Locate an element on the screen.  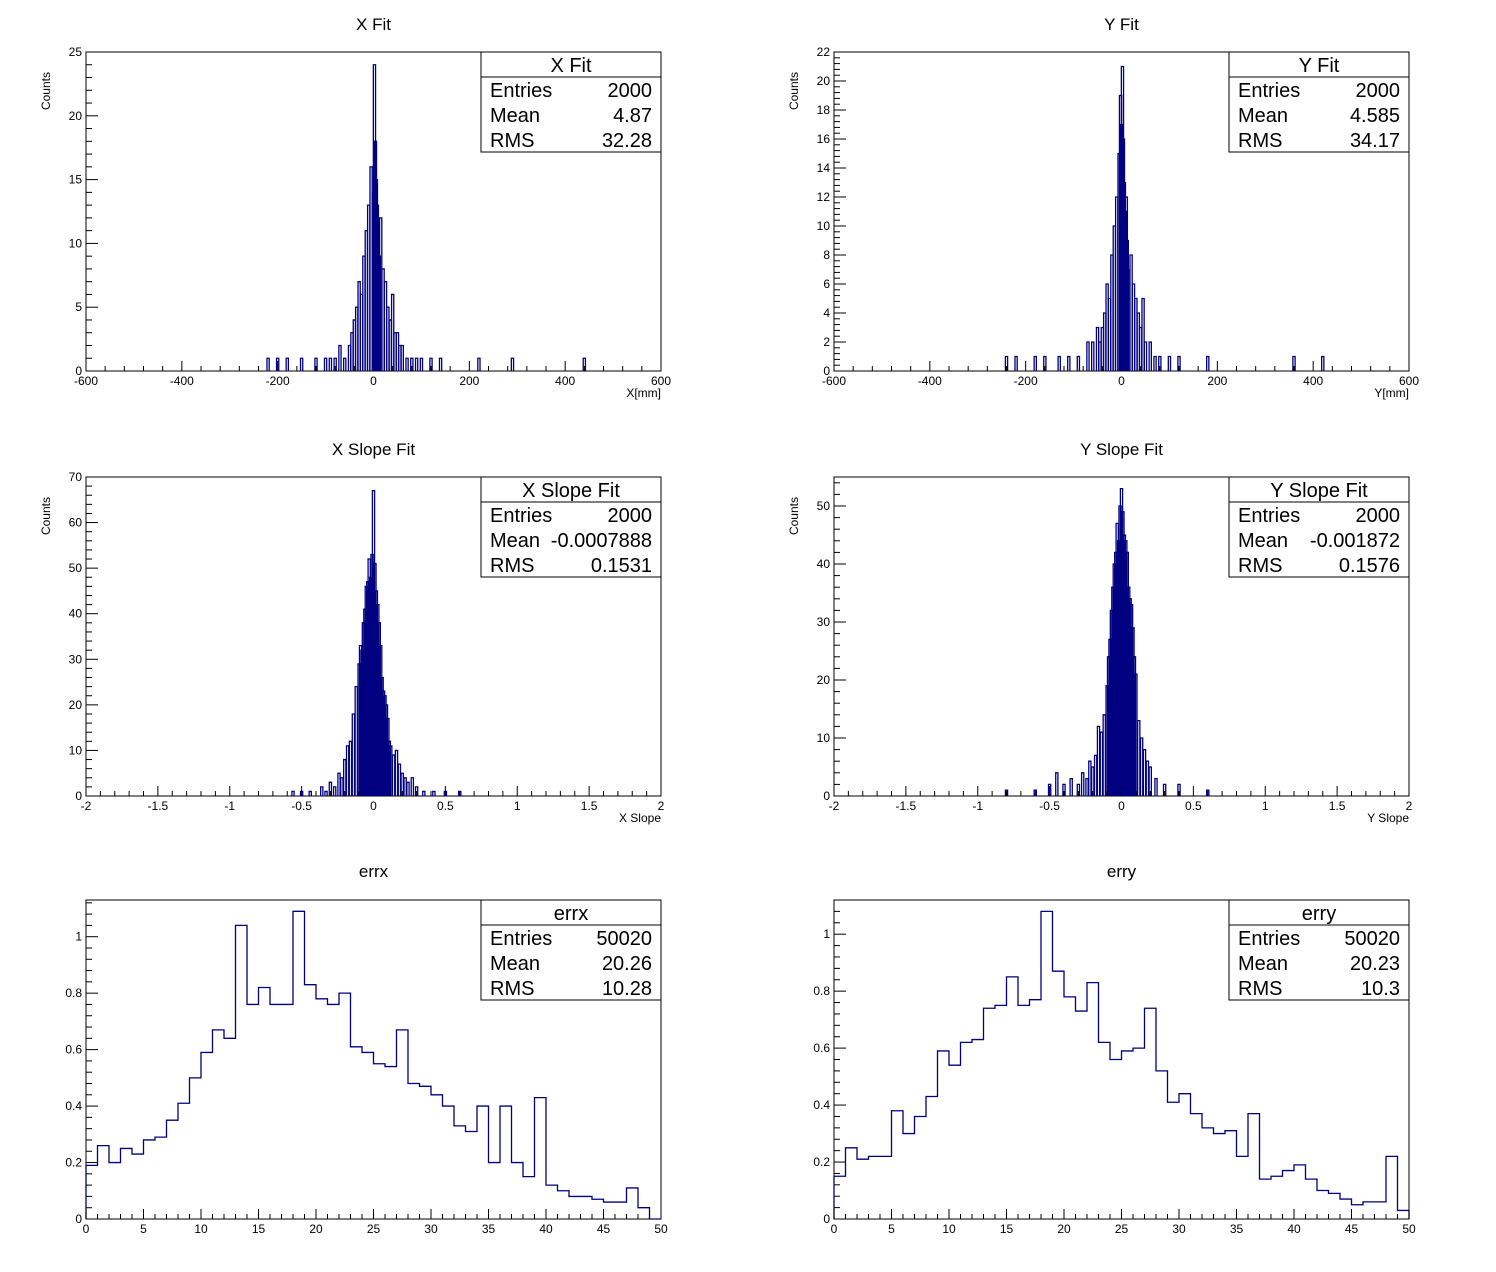
y-tick-label: 5 is located at coordinates (78, 307).